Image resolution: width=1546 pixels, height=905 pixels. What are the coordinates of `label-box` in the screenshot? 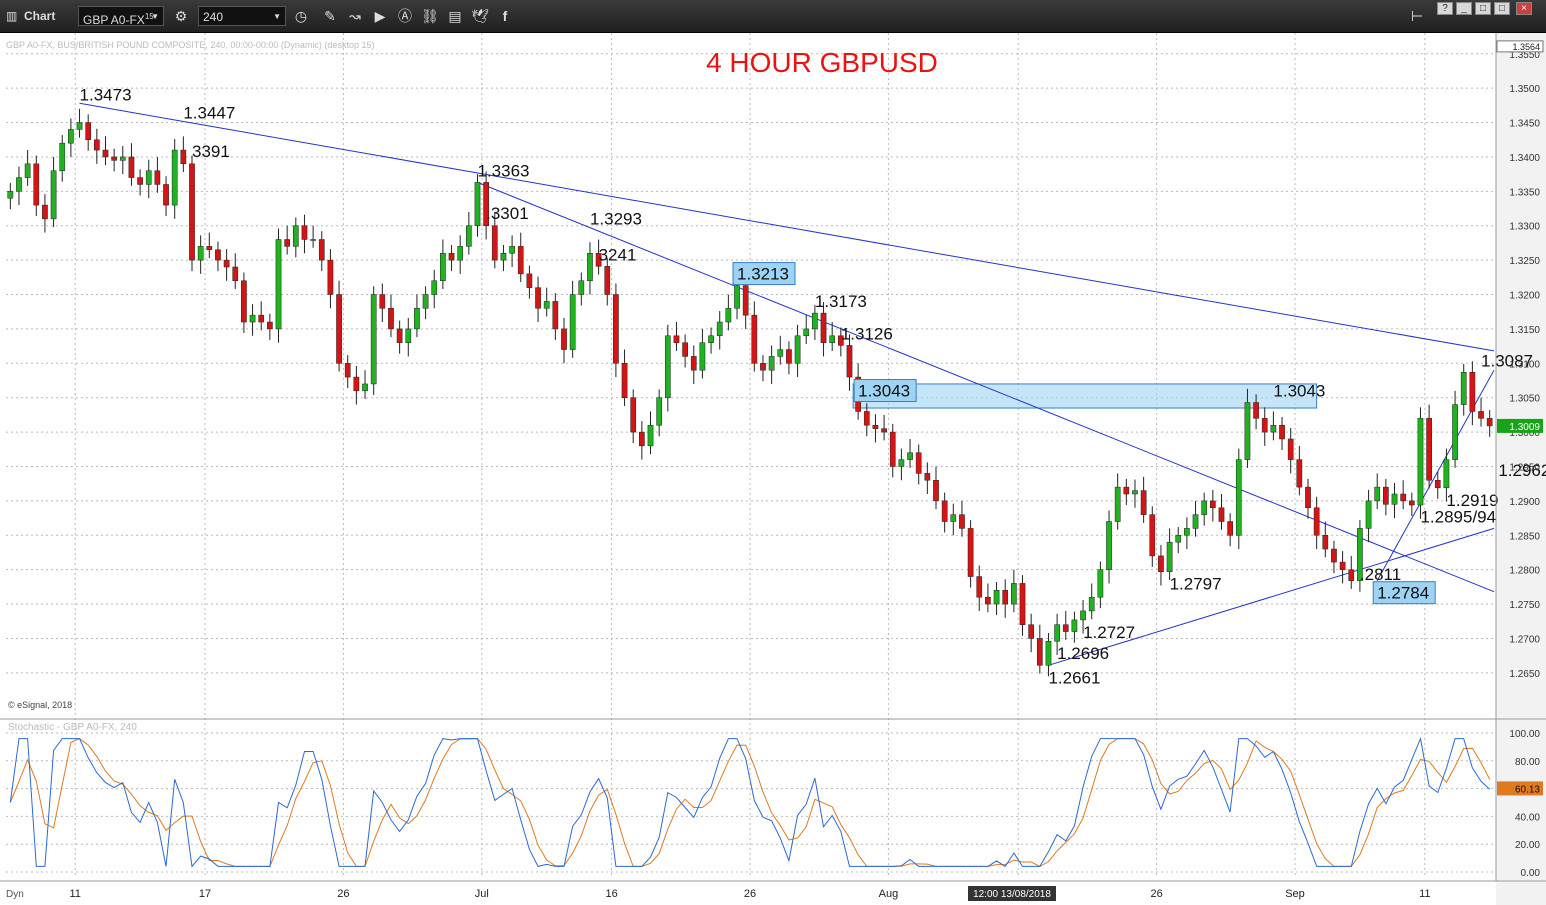 It's located at (885, 391).